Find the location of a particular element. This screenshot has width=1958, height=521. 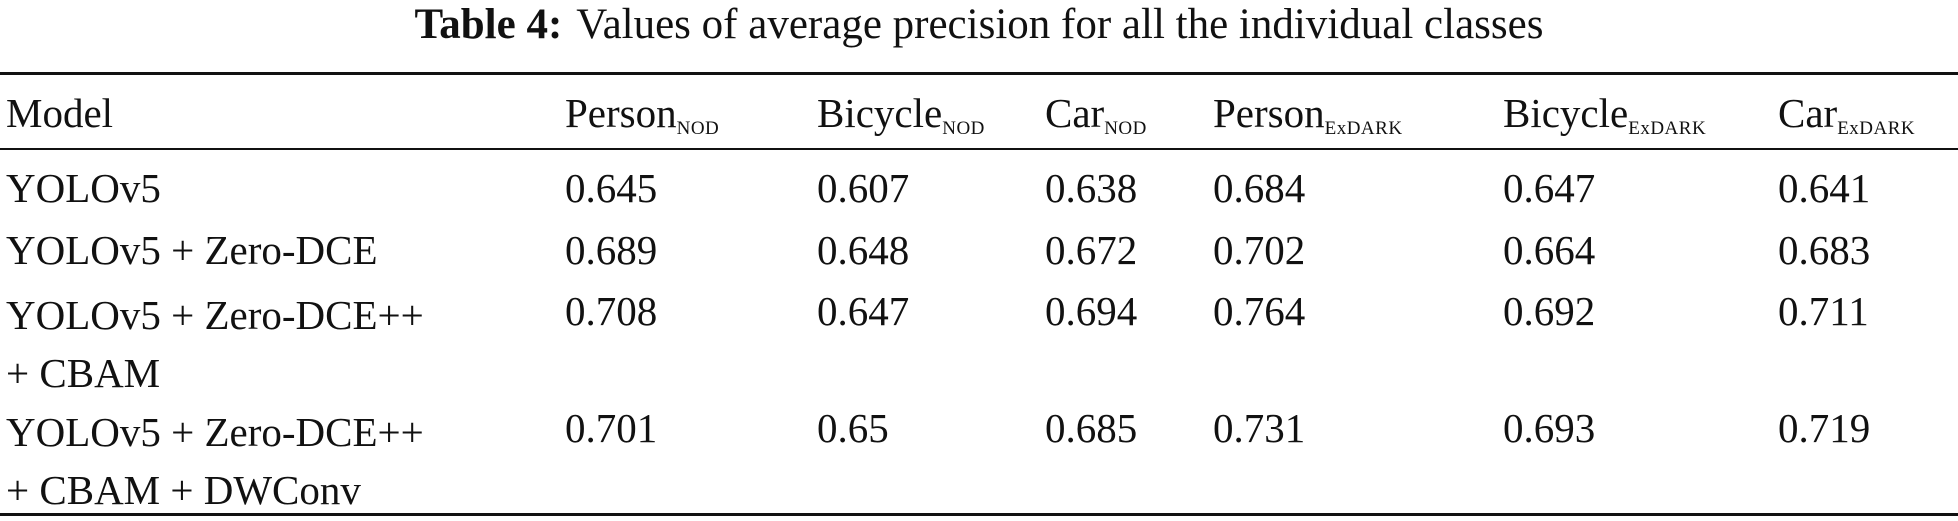

bottom-rule is located at coordinates (979, 514).